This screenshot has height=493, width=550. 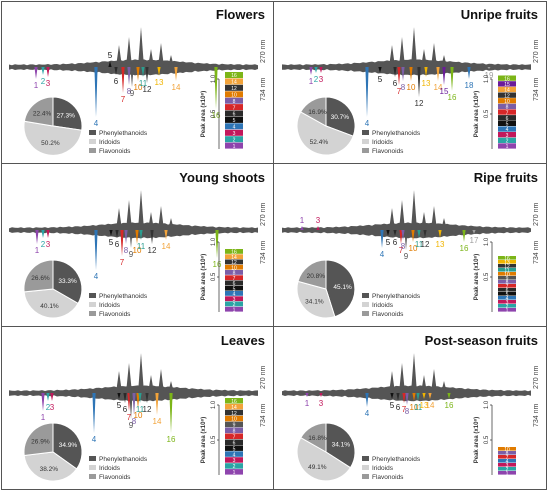 What do you see at coordinates (507, 454) in the screenshot?
I see `bar-segment-label-8: 8` at bounding box center [507, 454].